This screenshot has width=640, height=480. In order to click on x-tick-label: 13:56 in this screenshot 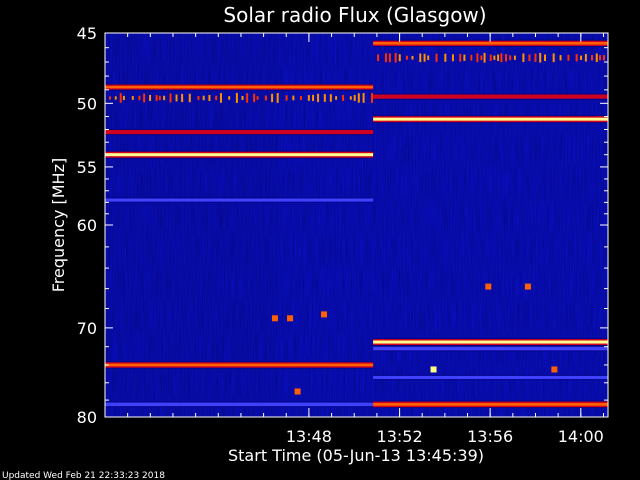, I will do `click(490, 436)`.